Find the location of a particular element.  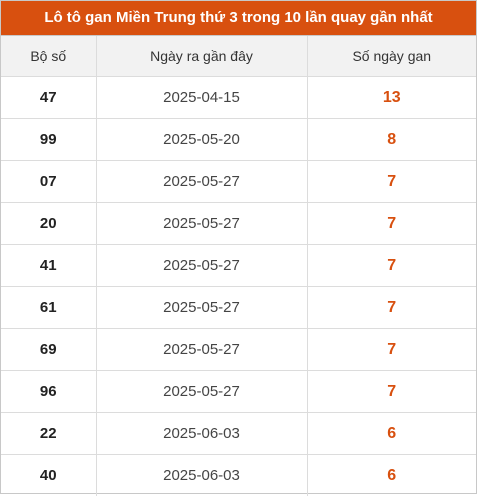

table-row: 47 2025-04-15 13 is located at coordinates (238, 98).